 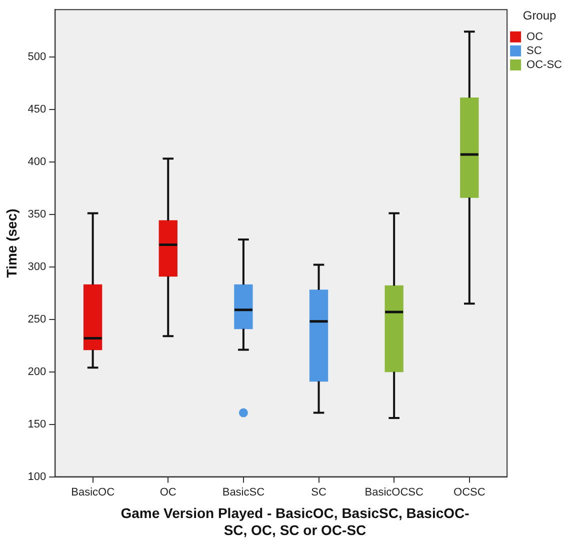 I want to click on x-tick-label: OC, so click(x=168, y=492).